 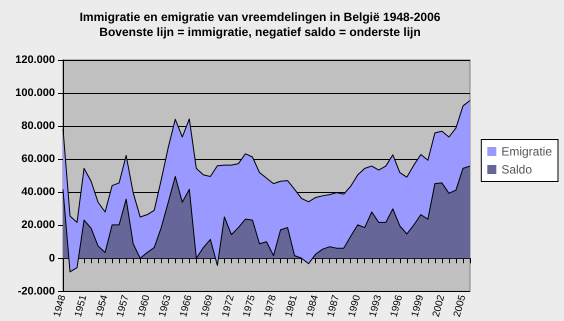 What do you see at coordinates (397, 305) in the screenshot?
I see `x-tick-label: 1996` at bounding box center [397, 305].